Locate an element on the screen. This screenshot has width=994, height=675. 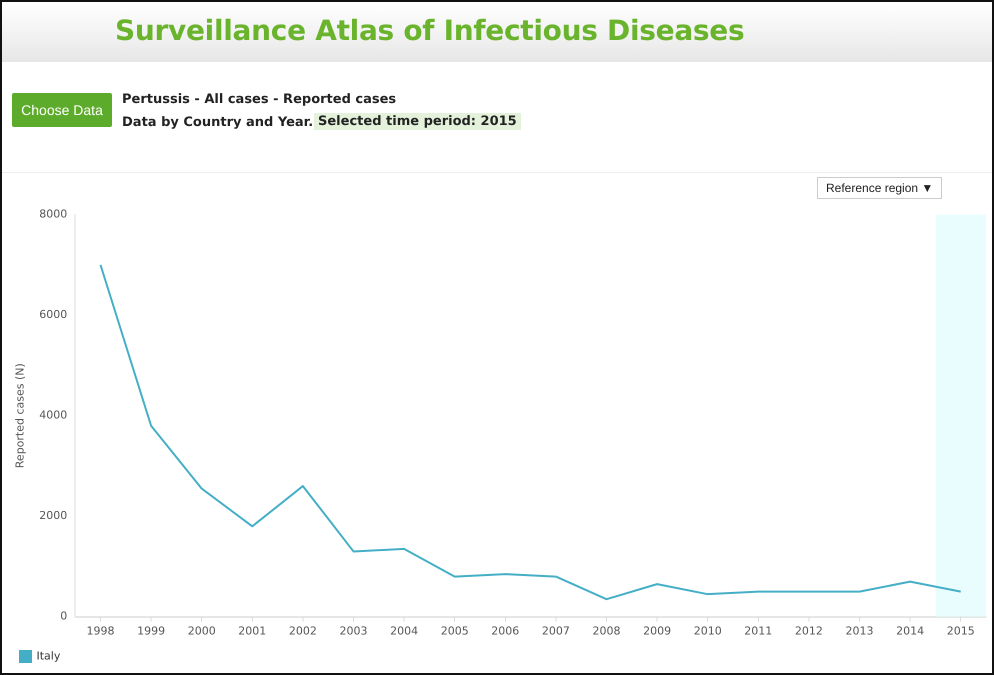
x-tick-label: 2013 is located at coordinates (860, 631).